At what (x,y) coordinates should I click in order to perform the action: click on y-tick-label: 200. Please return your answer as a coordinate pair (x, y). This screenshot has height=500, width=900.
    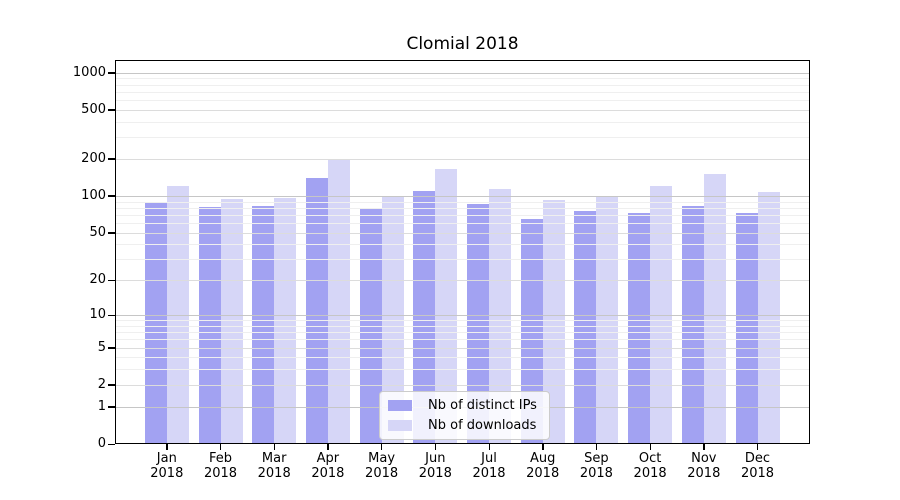
    Looking at the image, I should click on (93, 158).